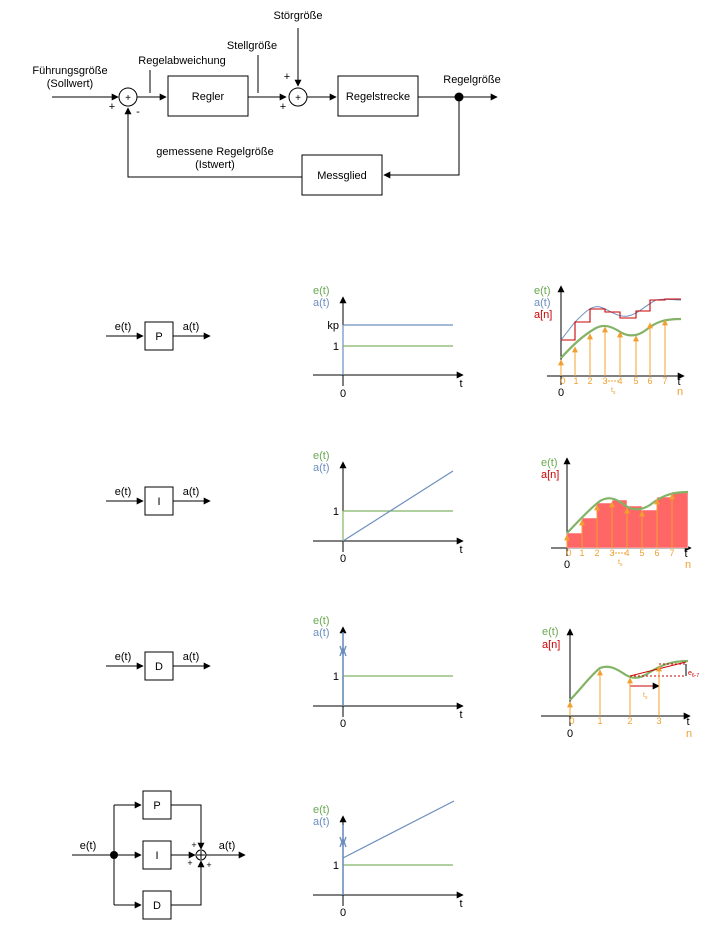 Image resolution: width=714 pixels, height=928 pixels. I want to click on pd-tick-label: 5, so click(635, 381).